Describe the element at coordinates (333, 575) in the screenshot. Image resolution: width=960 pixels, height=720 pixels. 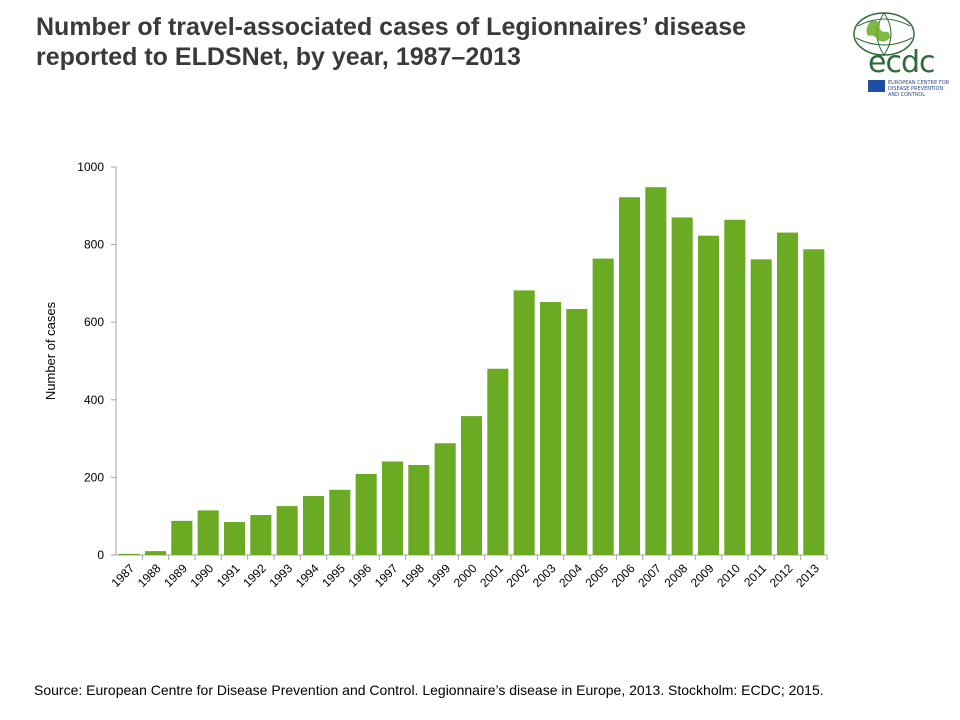
I see `x-tick-label: 1995` at that location.